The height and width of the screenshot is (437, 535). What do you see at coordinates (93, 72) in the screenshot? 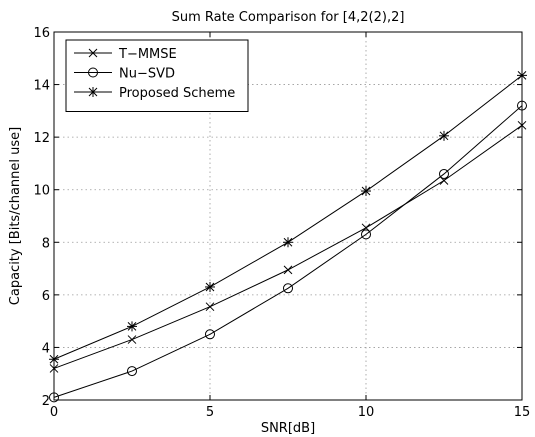
I see `legend-marker-nu-svd` at bounding box center [93, 72].